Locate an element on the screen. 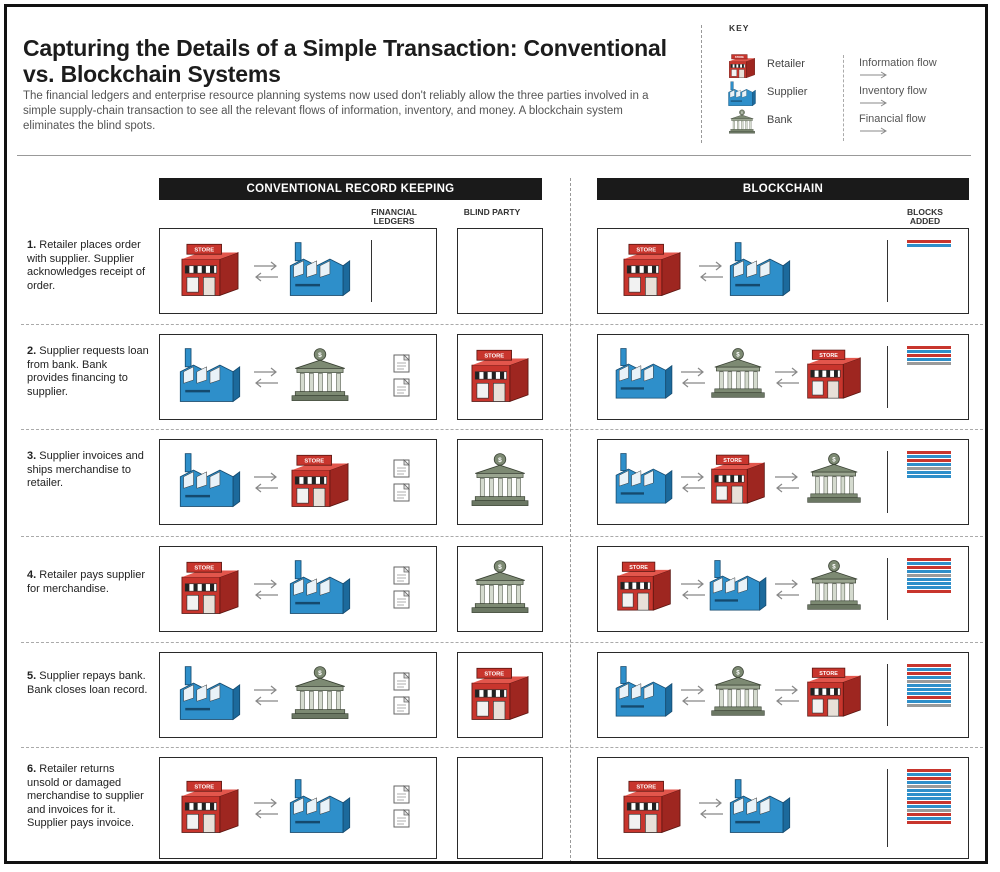  key-flow-label: Financial flow is located at coordinates (892, 119).